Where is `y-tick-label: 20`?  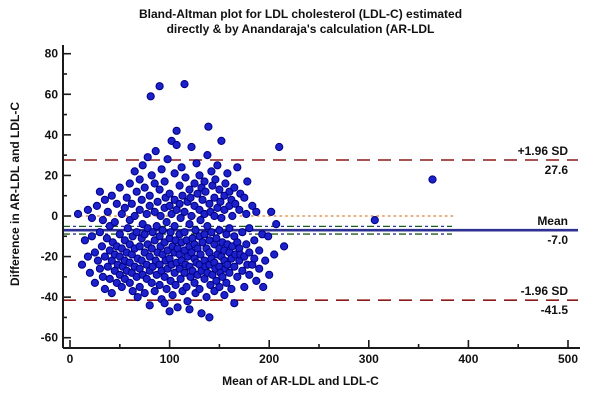
y-tick-label: 20 is located at coordinates (52, 175).